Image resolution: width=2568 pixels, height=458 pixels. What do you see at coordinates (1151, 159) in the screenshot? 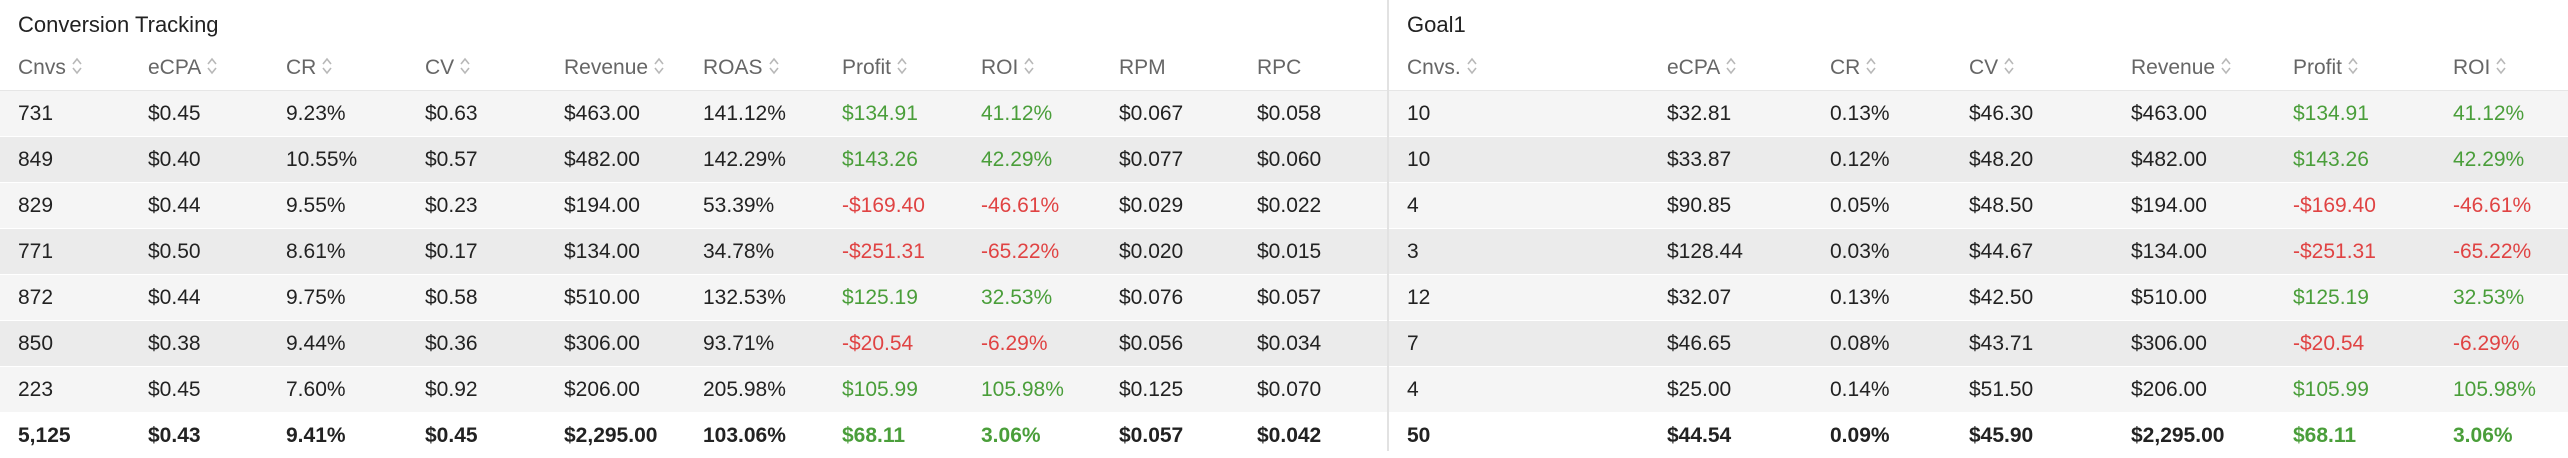
I see `table-cell: $0.077` at bounding box center [1151, 159].